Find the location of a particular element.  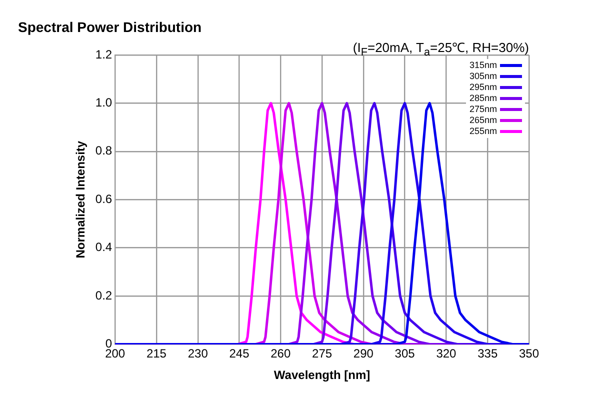

x-axis-title: Wavelength [nm] is located at coordinates (322, 375).